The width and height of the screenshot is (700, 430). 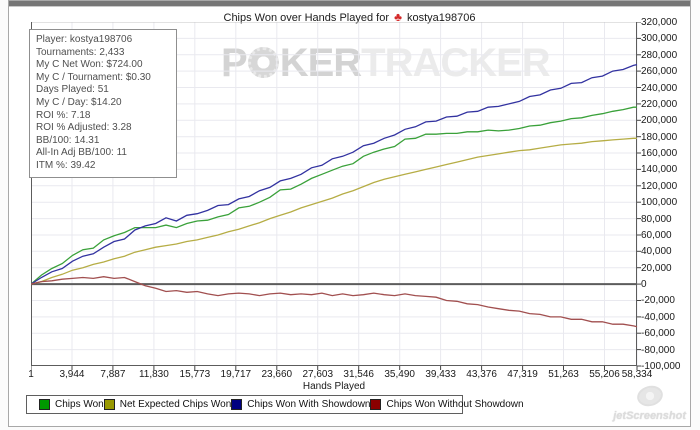 What do you see at coordinates (113, 374) in the screenshot?
I see `x-tick-label: 7,887` at bounding box center [113, 374].